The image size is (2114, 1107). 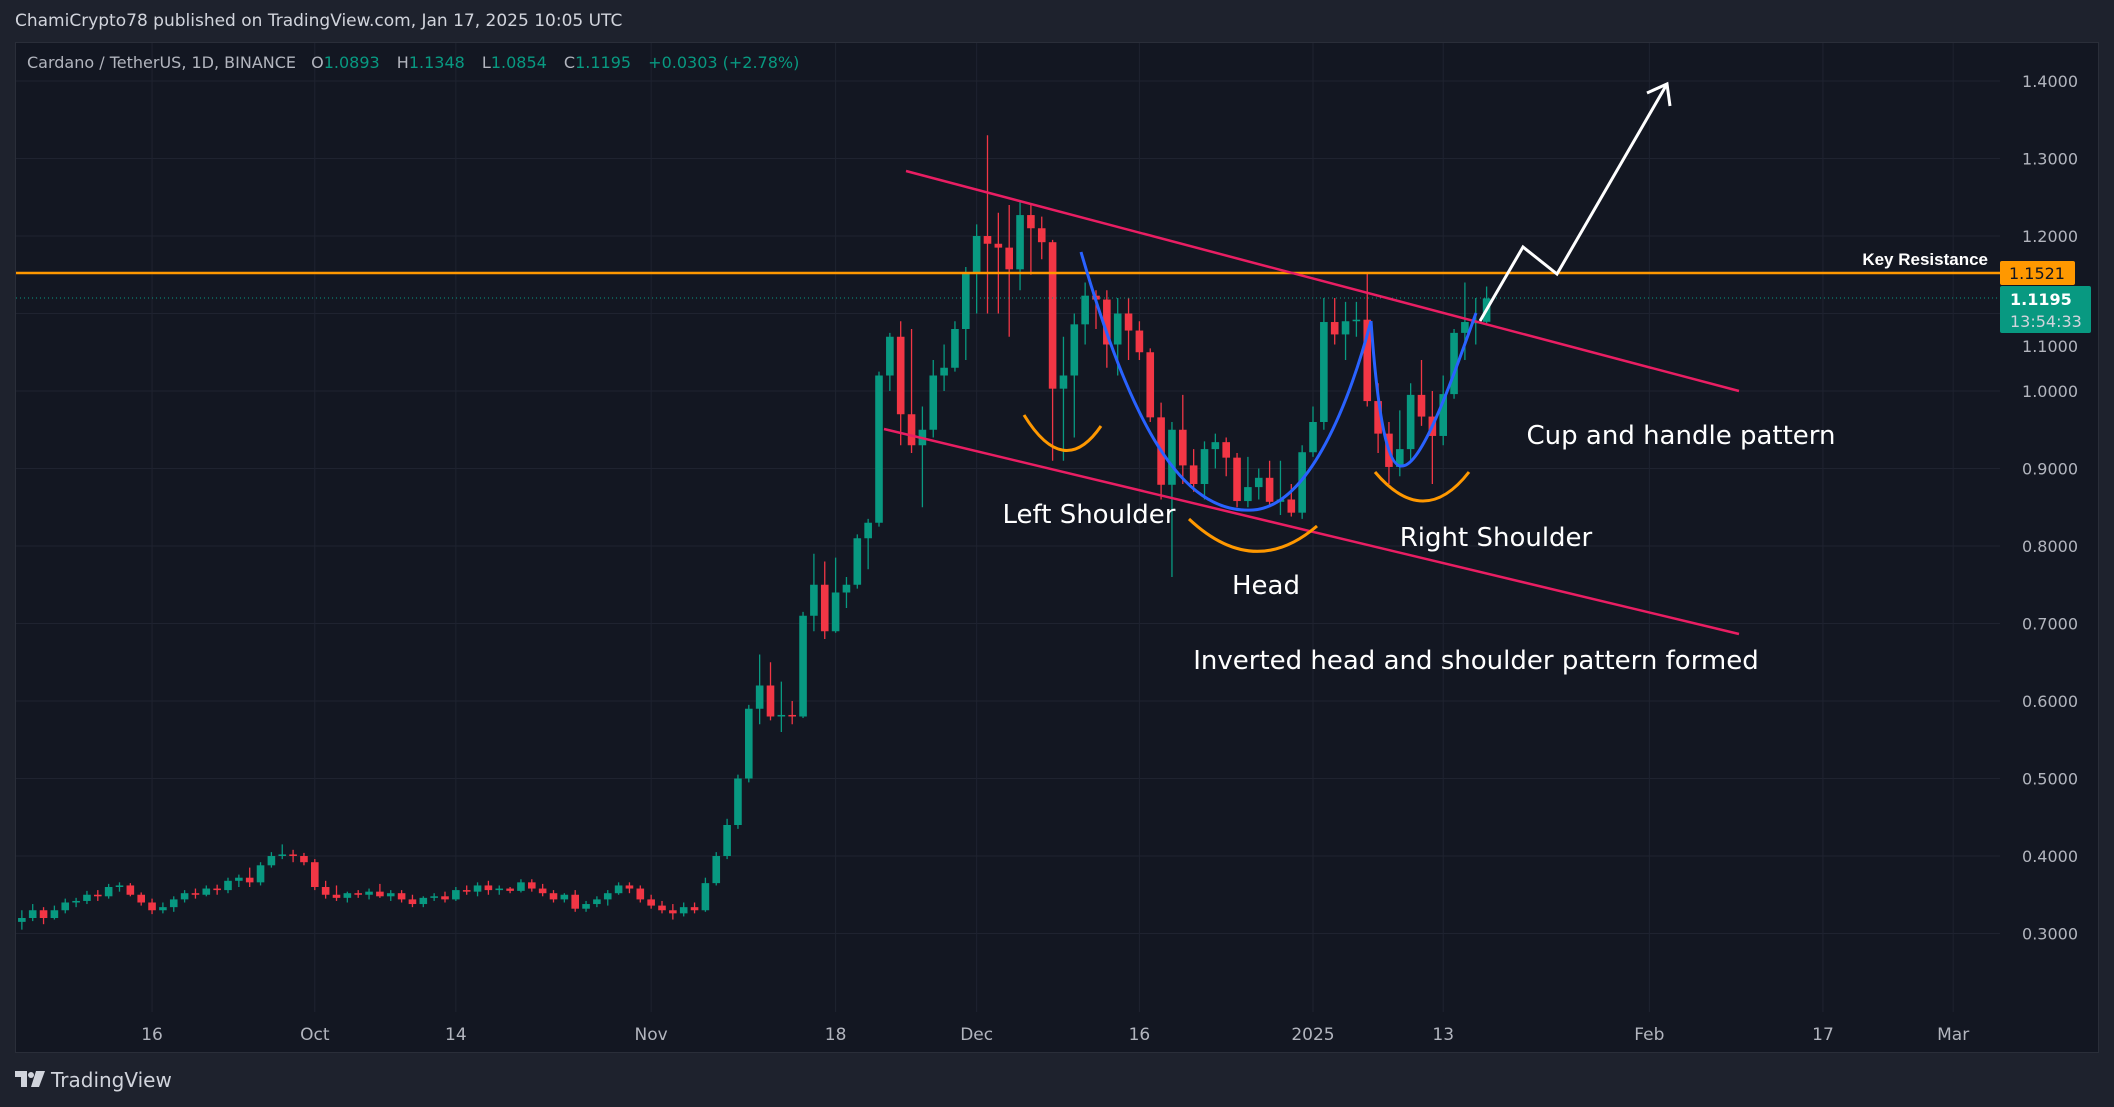 What do you see at coordinates (1423, 390) in the screenshot?
I see `handle-curve` at bounding box center [1423, 390].